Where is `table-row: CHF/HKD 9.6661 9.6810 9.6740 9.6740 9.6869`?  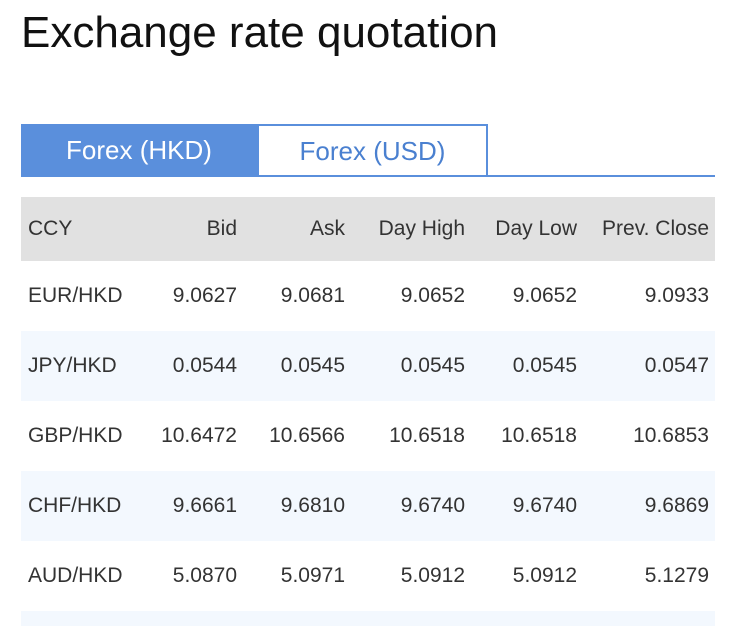 table-row: CHF/HKD 9.6661 9.6810 9.6740 9.6740 9.6869 is located at coordinates (368, 506).